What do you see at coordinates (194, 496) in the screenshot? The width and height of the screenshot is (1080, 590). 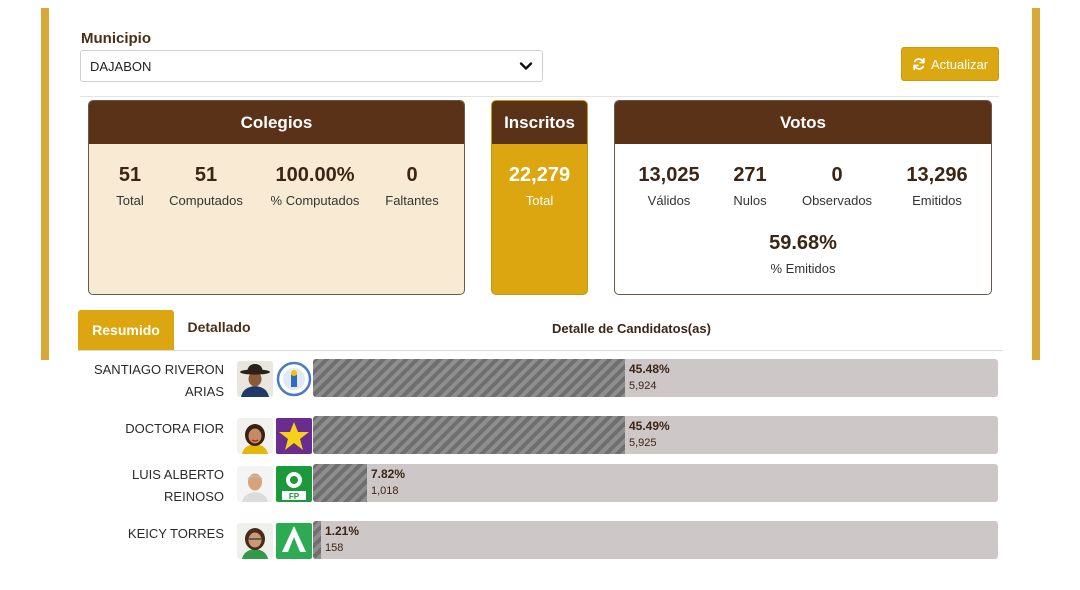 I see `candidate-name-line: REINOSO` at bounding box center [194, 496].